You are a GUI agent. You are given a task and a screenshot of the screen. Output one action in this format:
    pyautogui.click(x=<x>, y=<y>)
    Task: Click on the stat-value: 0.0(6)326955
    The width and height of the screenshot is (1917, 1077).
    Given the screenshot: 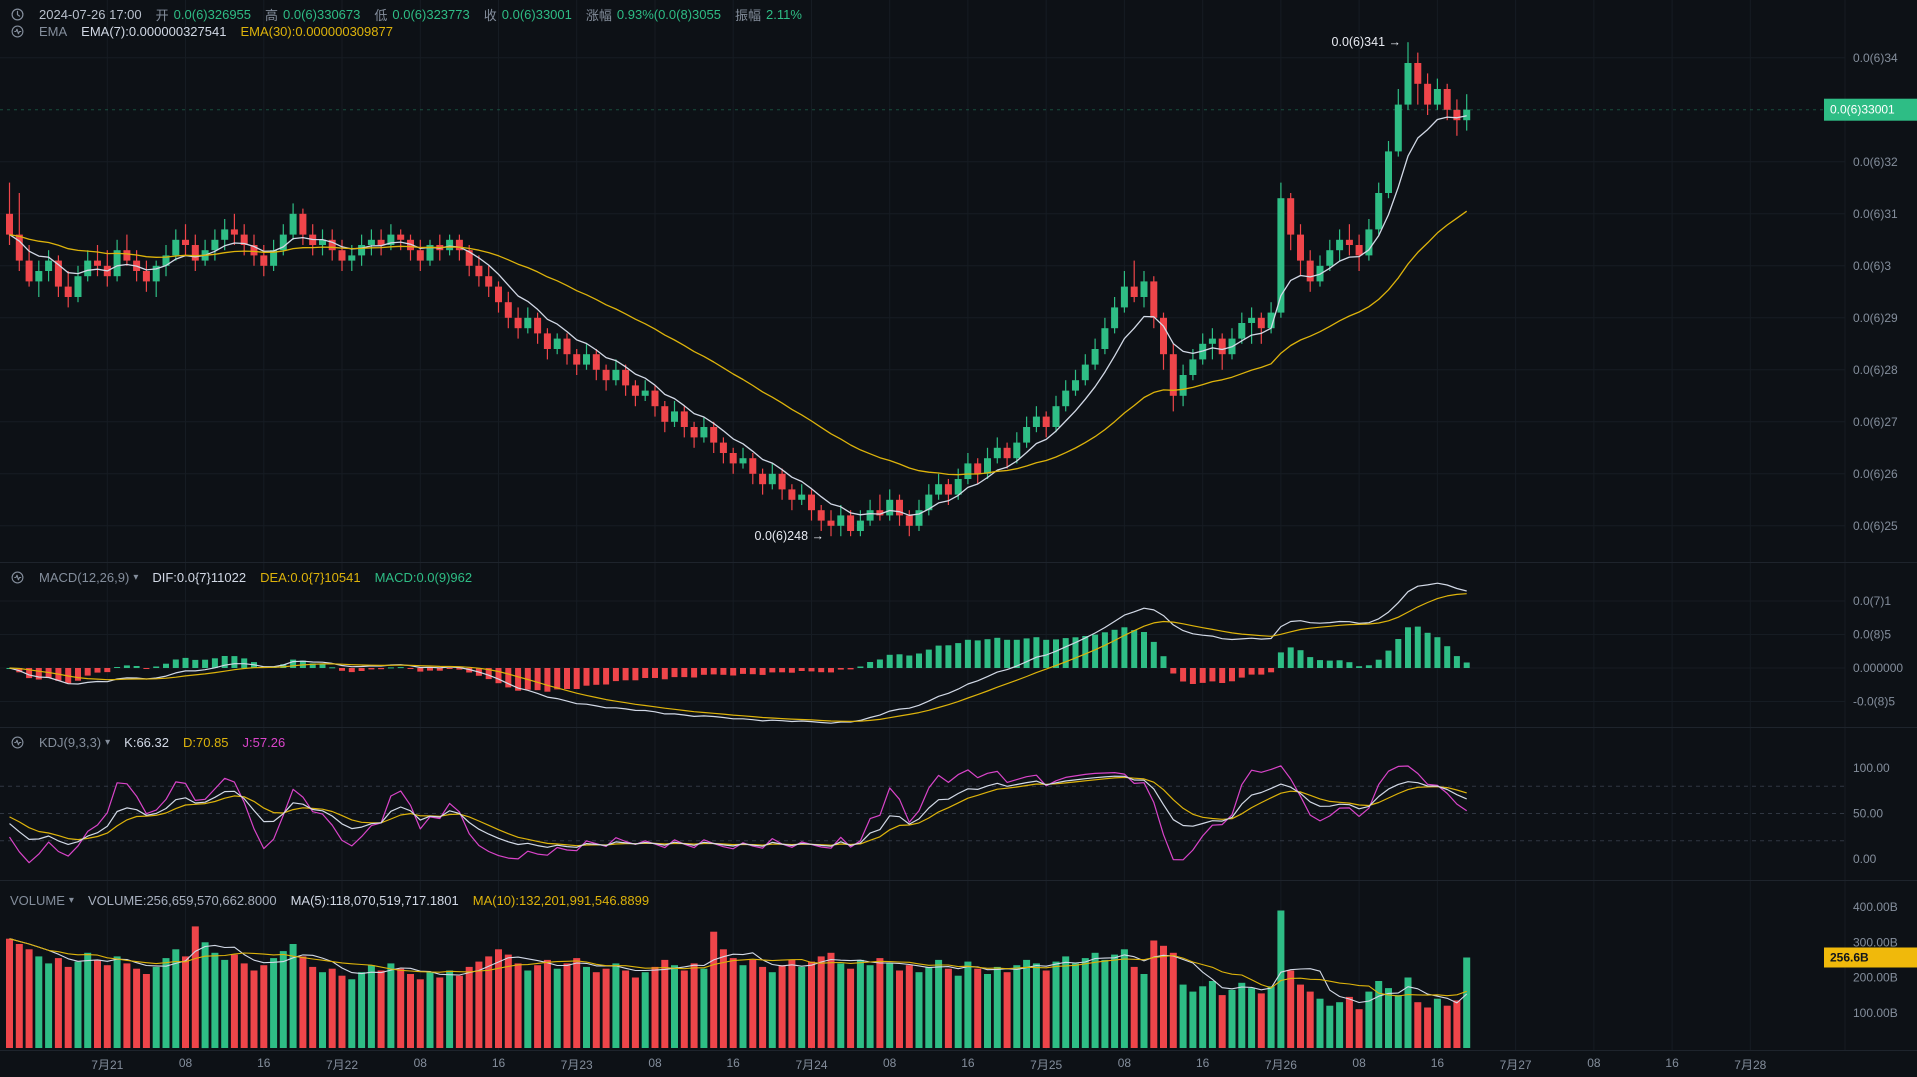 What is the action you would take?
    pyautogui.click(x=212, y=14)
    